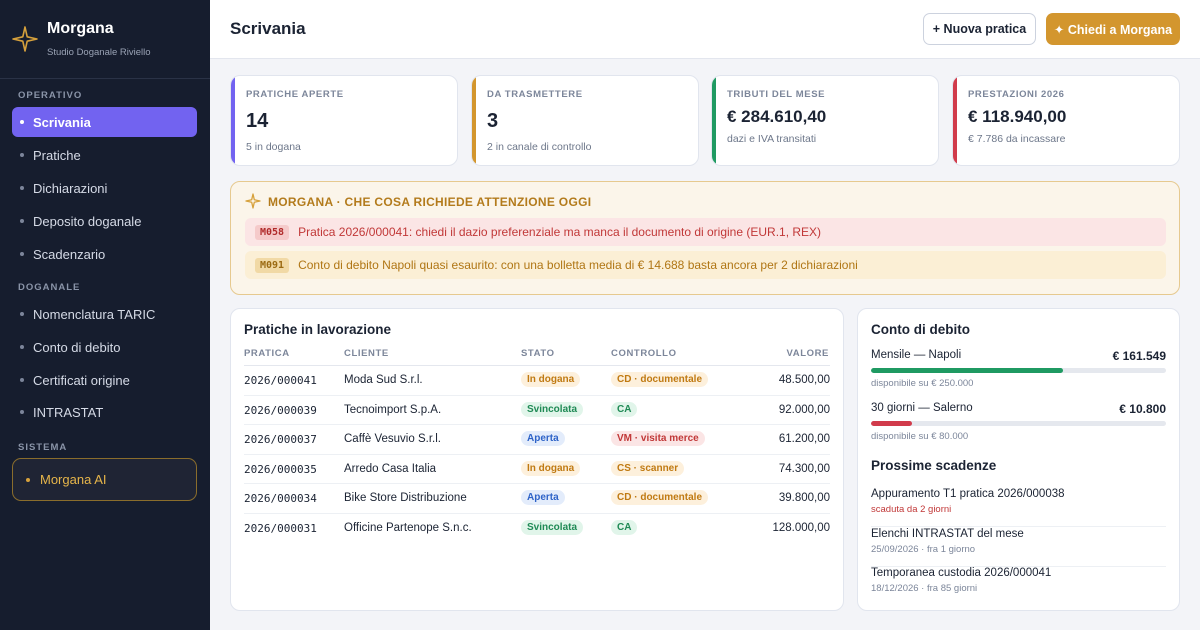 This screenshot has height=630, width=1200. What do you see at coordinates (660, 497) in the screenshot?
I see `control-badge: CD · documentale` at bounding box center [660, 497].